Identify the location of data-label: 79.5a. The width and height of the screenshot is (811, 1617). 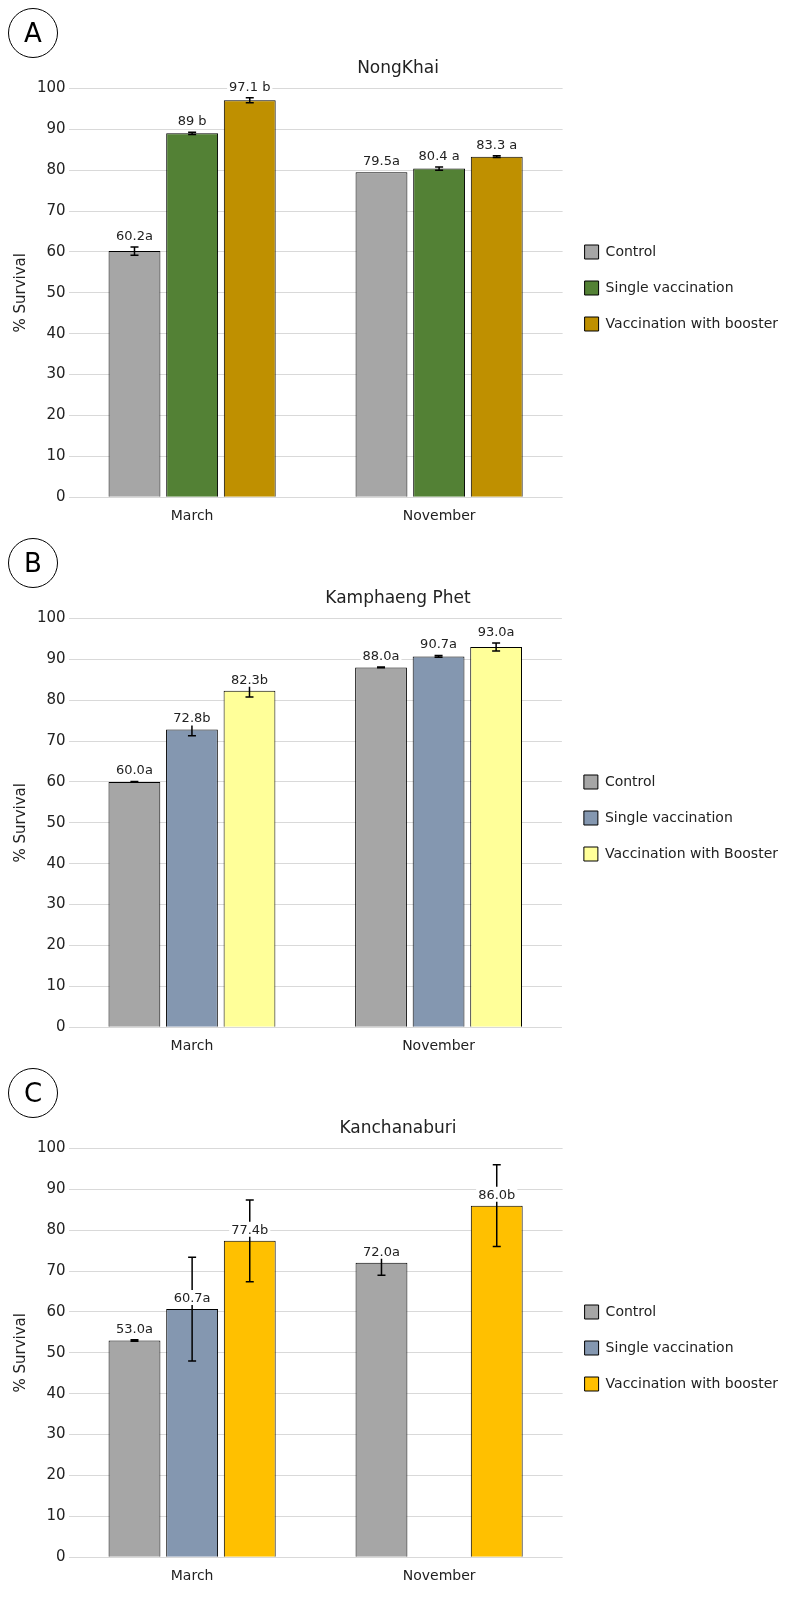
(381, 161).